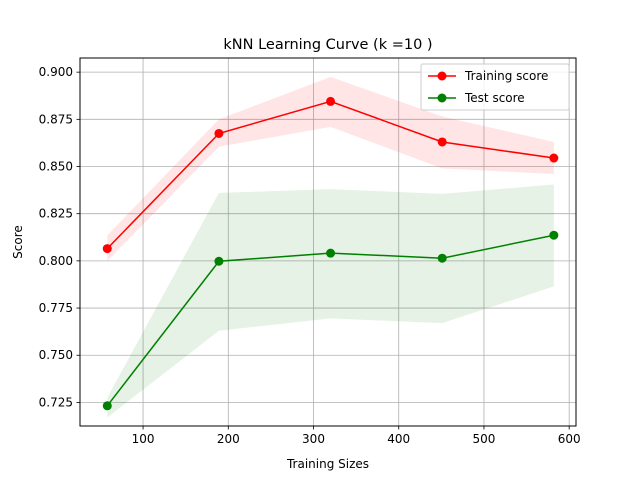  What do you see at coordinates (56, 308) in the screenshot?
I see `y-tick-label: 0.775` at bounding box center [56, 308].